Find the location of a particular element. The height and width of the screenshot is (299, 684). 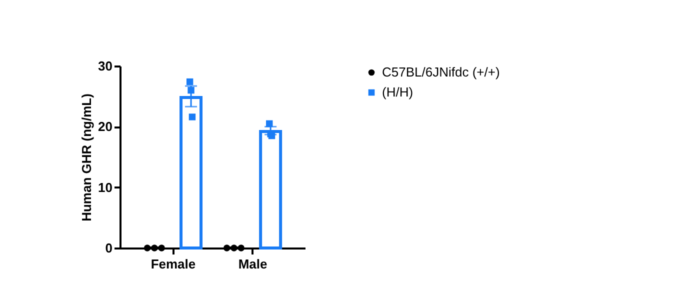

y-tick-label: 20 is located at coordinates (105, 126).